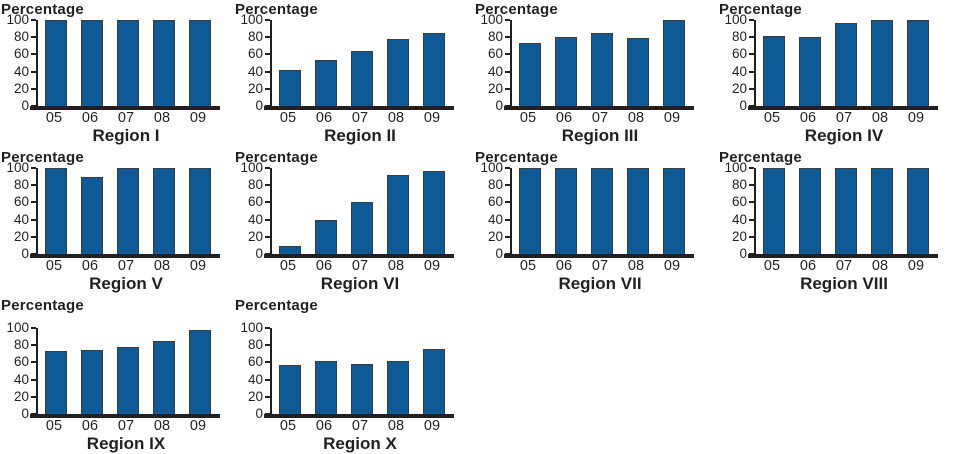  Describe the element at coordinates (587, 210) in the screenshot. I see `plot-area: 0 20 40 60 80 100` at that location.